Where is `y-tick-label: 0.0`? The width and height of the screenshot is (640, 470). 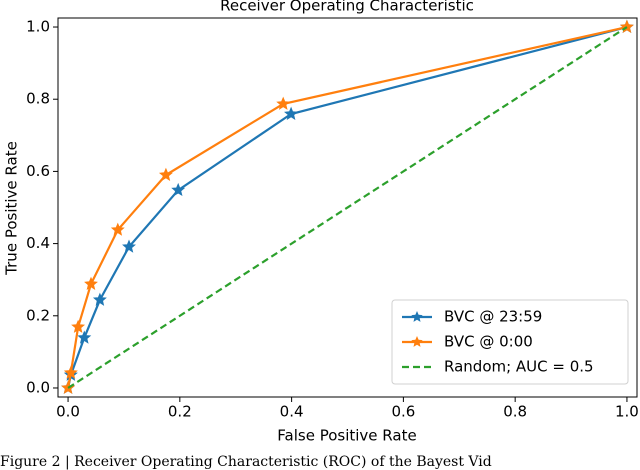
y-tick-label: 0.0 is located at coordinates (38, 387).